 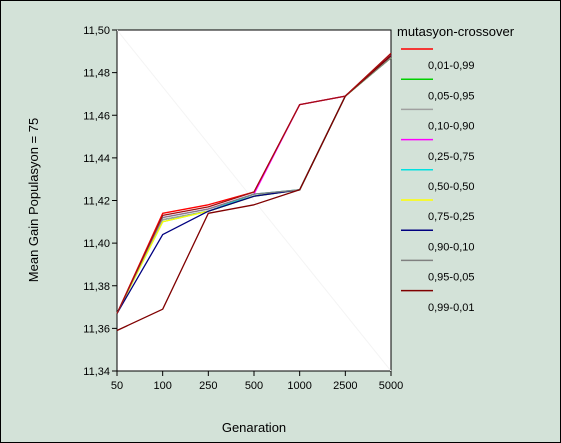 I want to click on legend-label-6: 0,75-0,25, so click(x=451, y=217).